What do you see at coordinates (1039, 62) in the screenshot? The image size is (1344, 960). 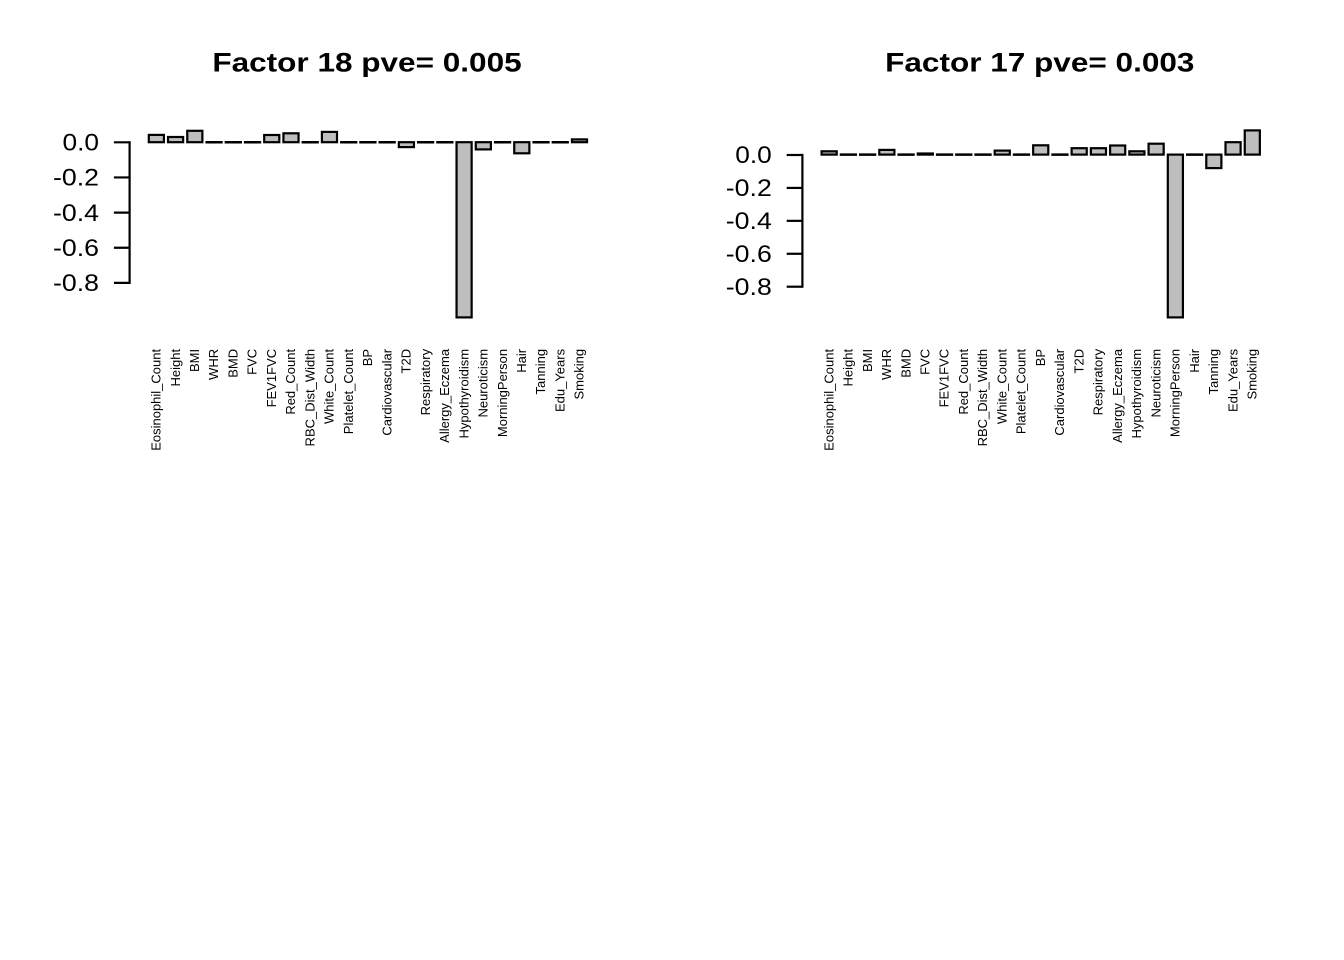 I see `svg-text: Factor 17 pve= 0.003` at bounding box center [1039, 62].